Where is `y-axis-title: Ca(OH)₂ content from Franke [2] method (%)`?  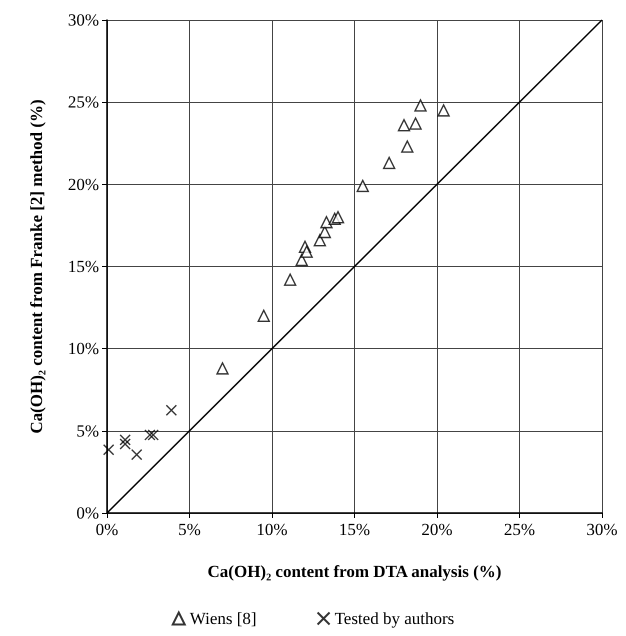 y-axis-title: Ca(OH)₂ content from Franke [2] method (%) is located at coordinates (36, 266).